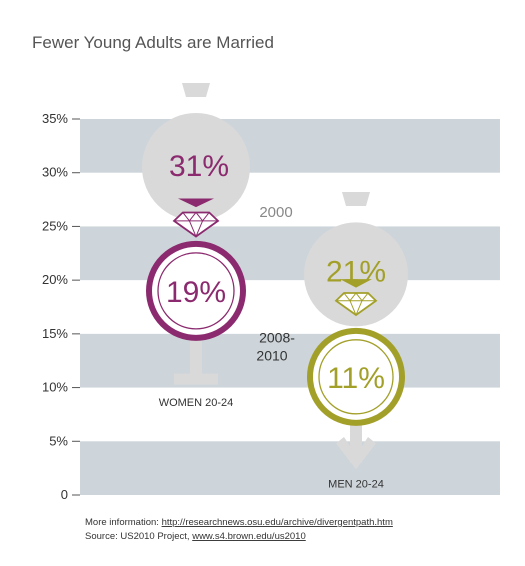 This screenshot has width=525, height=566. I want to click on ring-2010-women-inner, so click(196, 291).